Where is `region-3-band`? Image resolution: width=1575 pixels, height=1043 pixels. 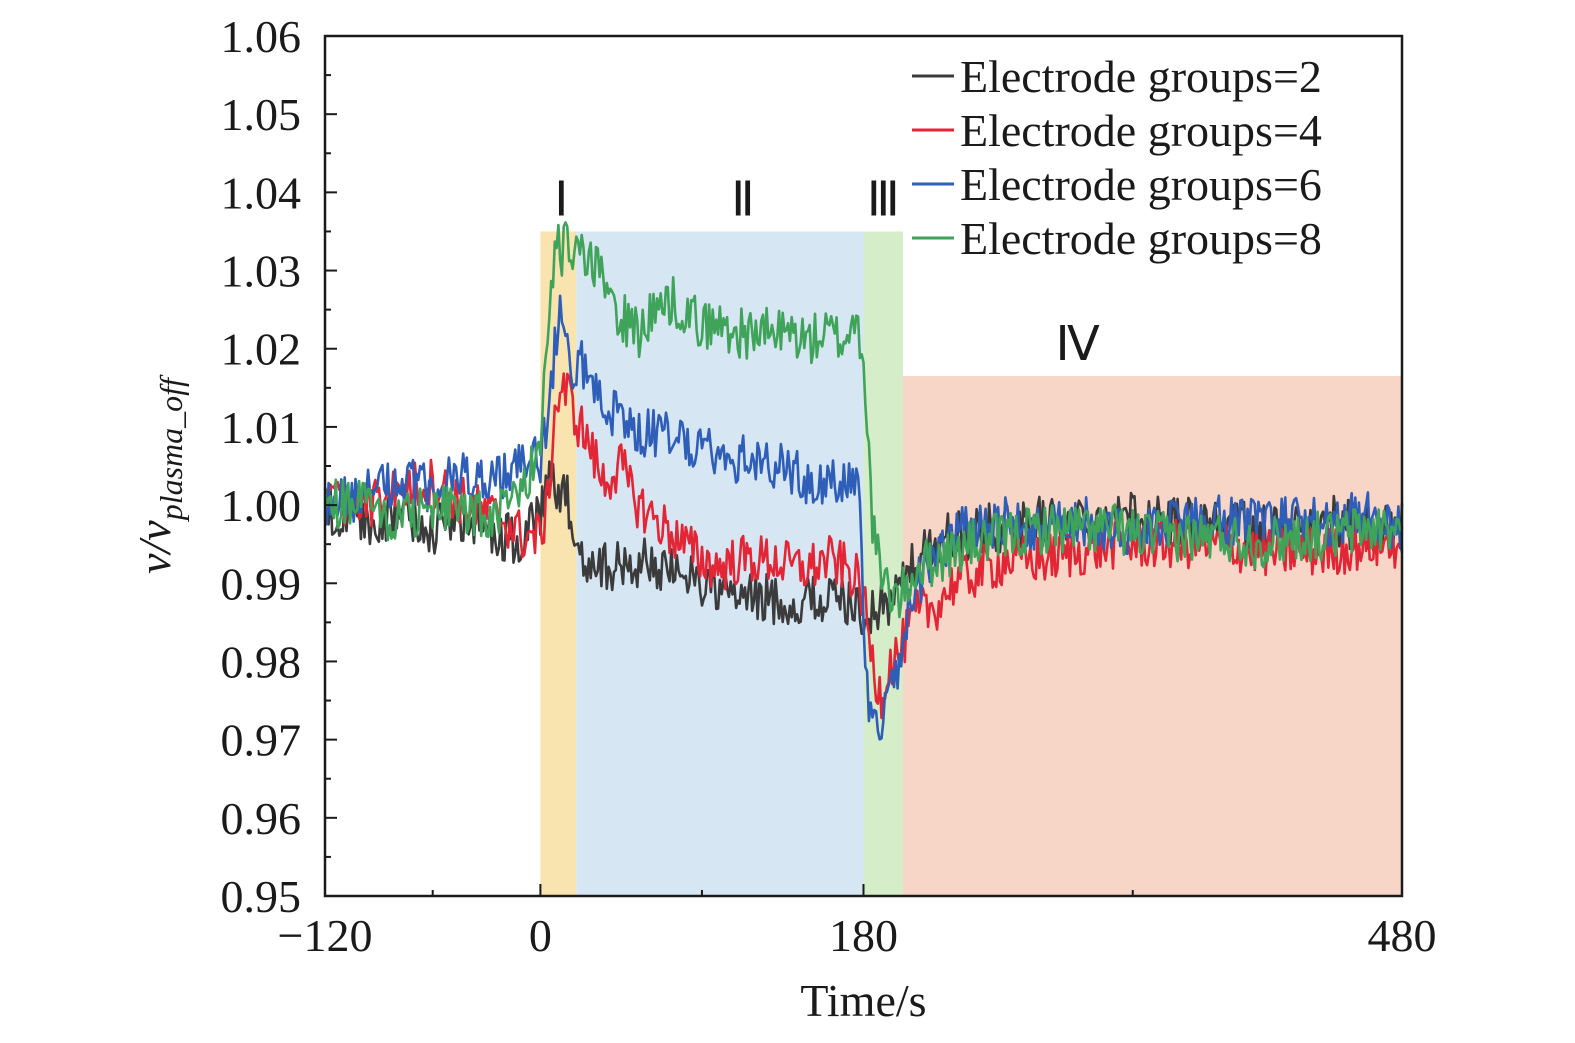
region-3-band is located at coordinates (883, 564).